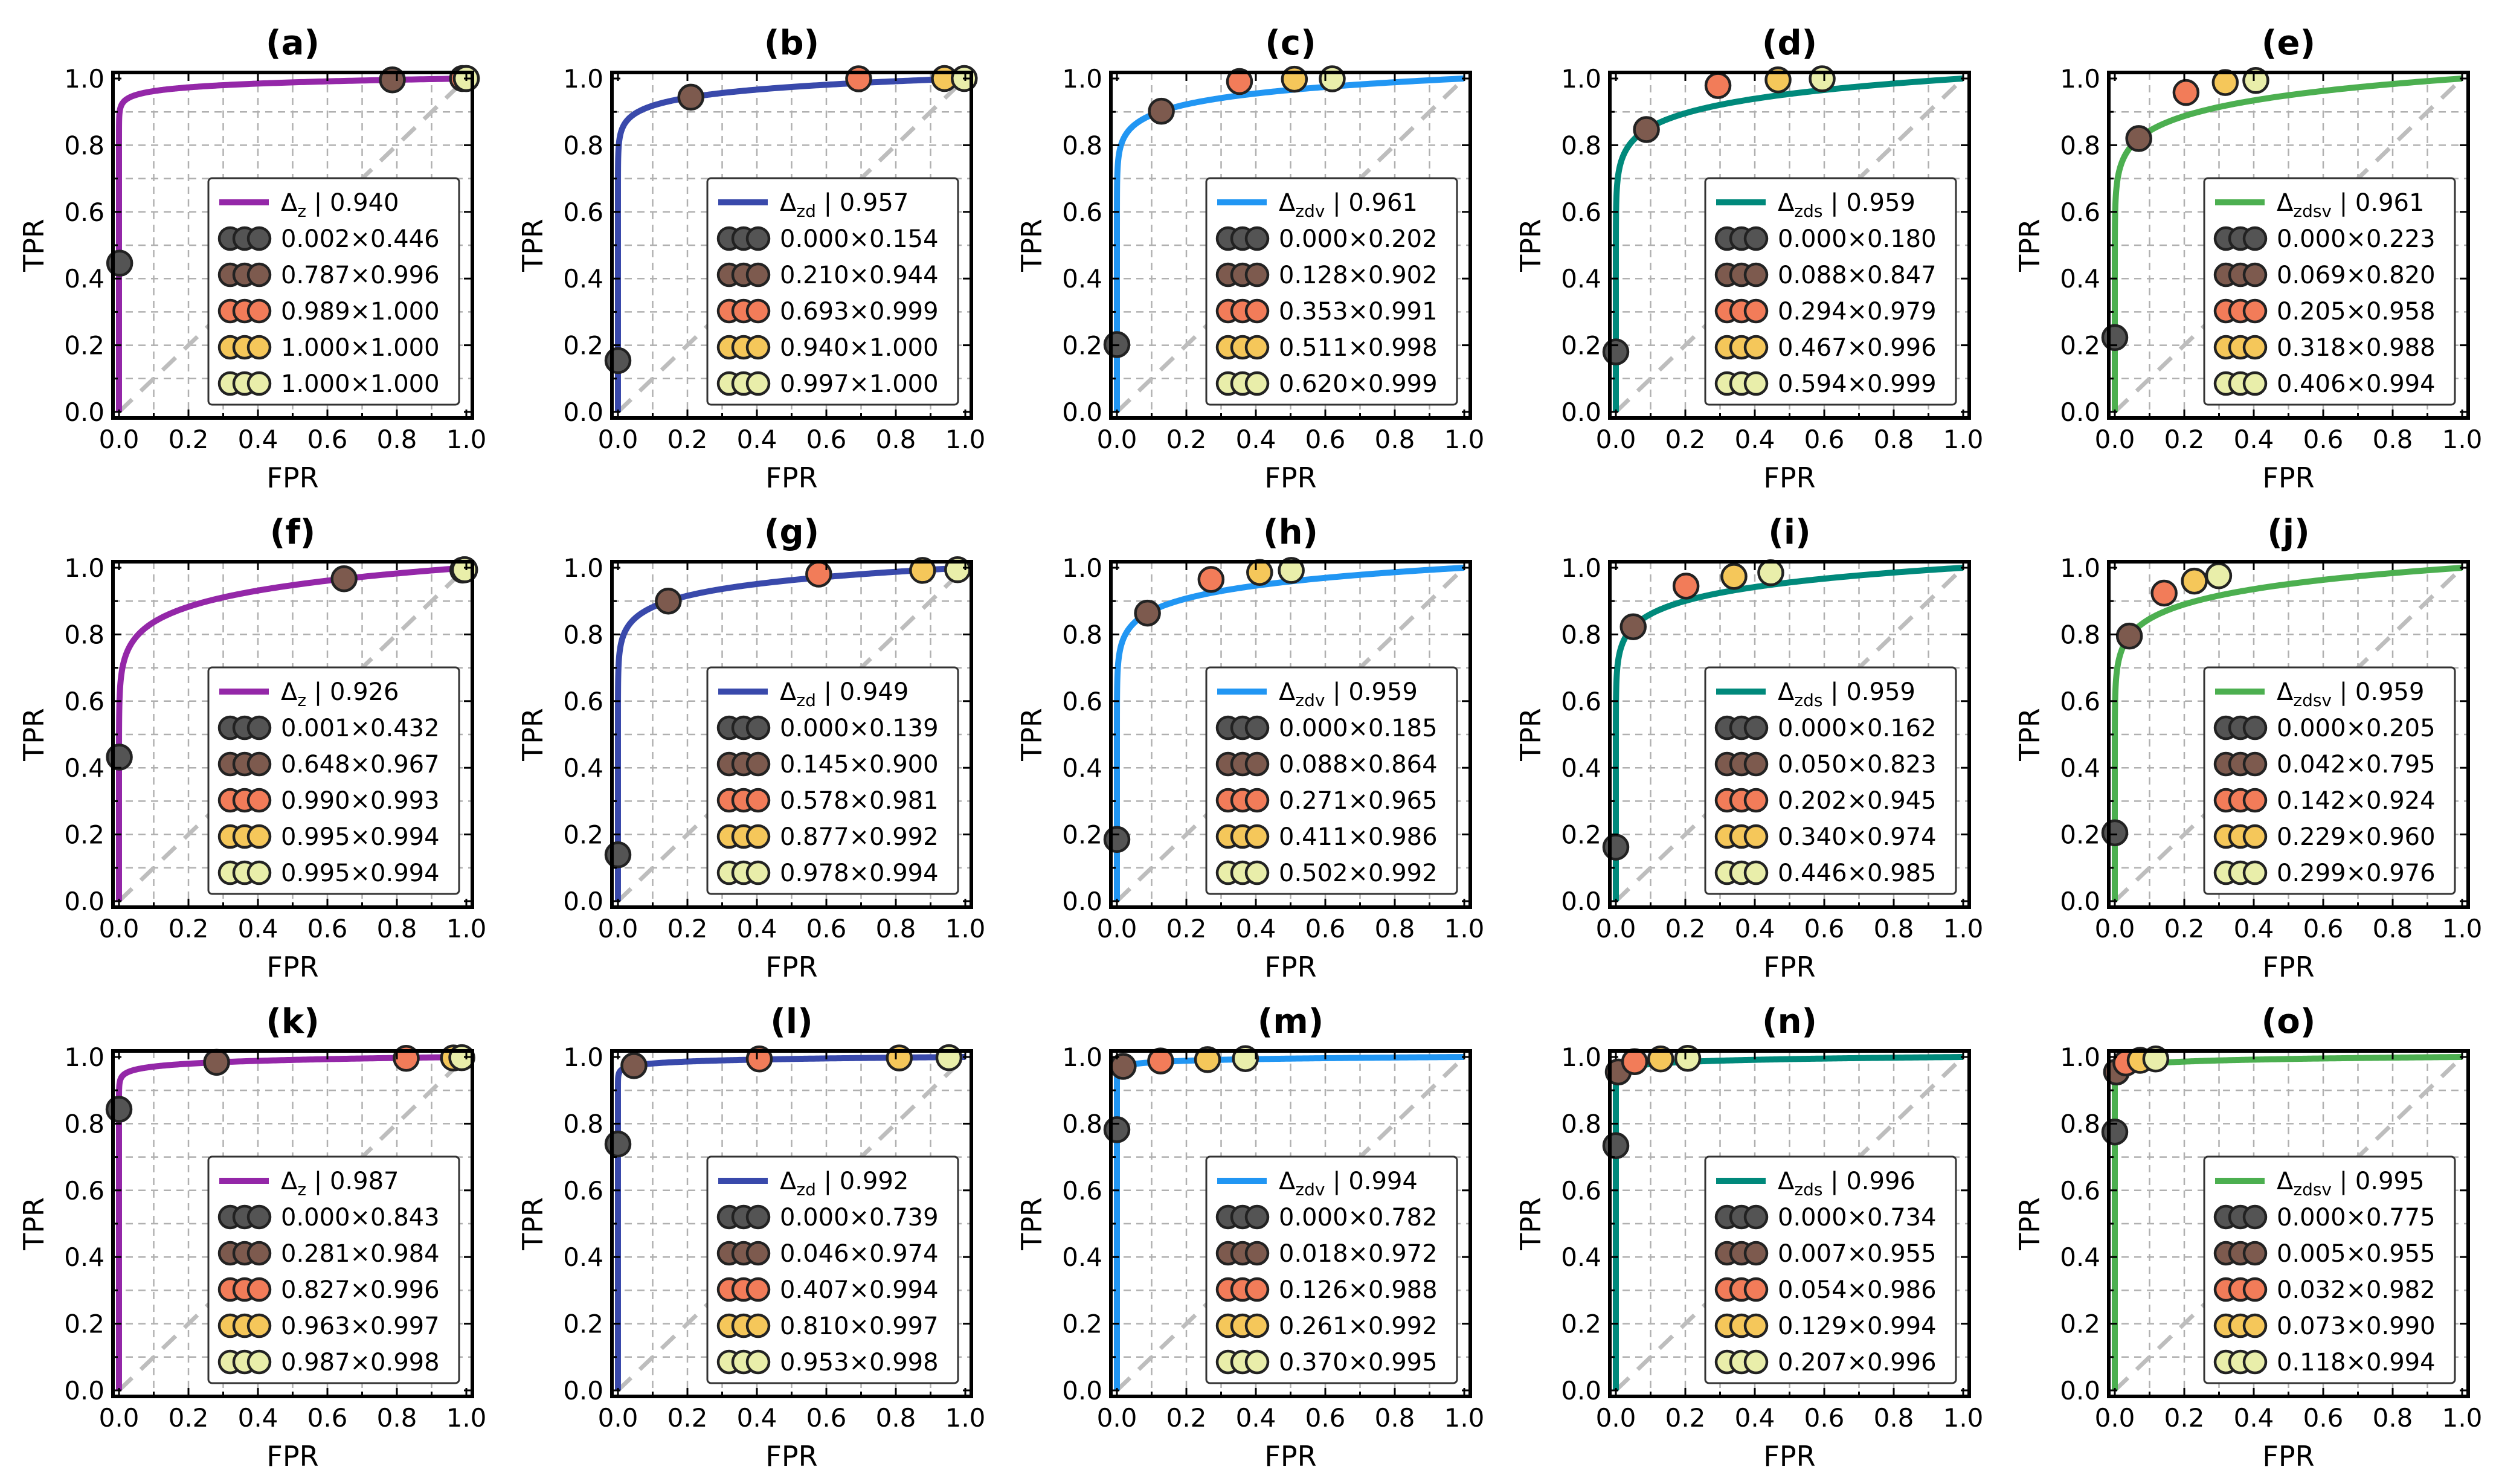  Describe the element at coordinates (1290, 44) in the screenshot. I see `panel-title: (c)` at that location.